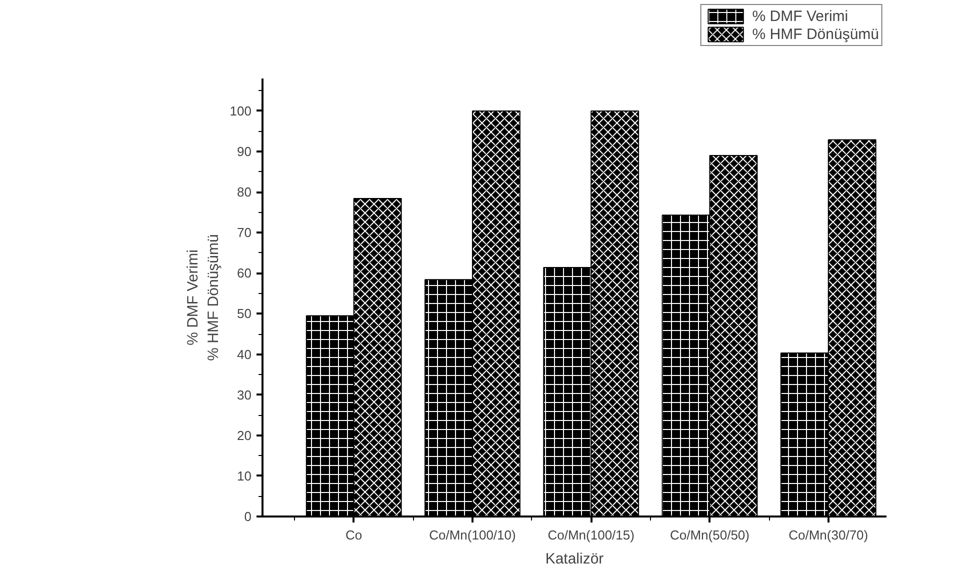 The width and height of the screenshot is (978, 588). I want to click on y-tick-label: 70, so click(244, 232).